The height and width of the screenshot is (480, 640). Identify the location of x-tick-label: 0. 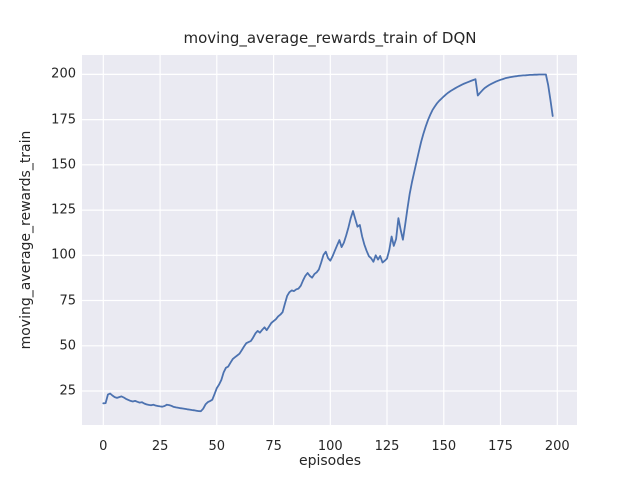
(103, 446).